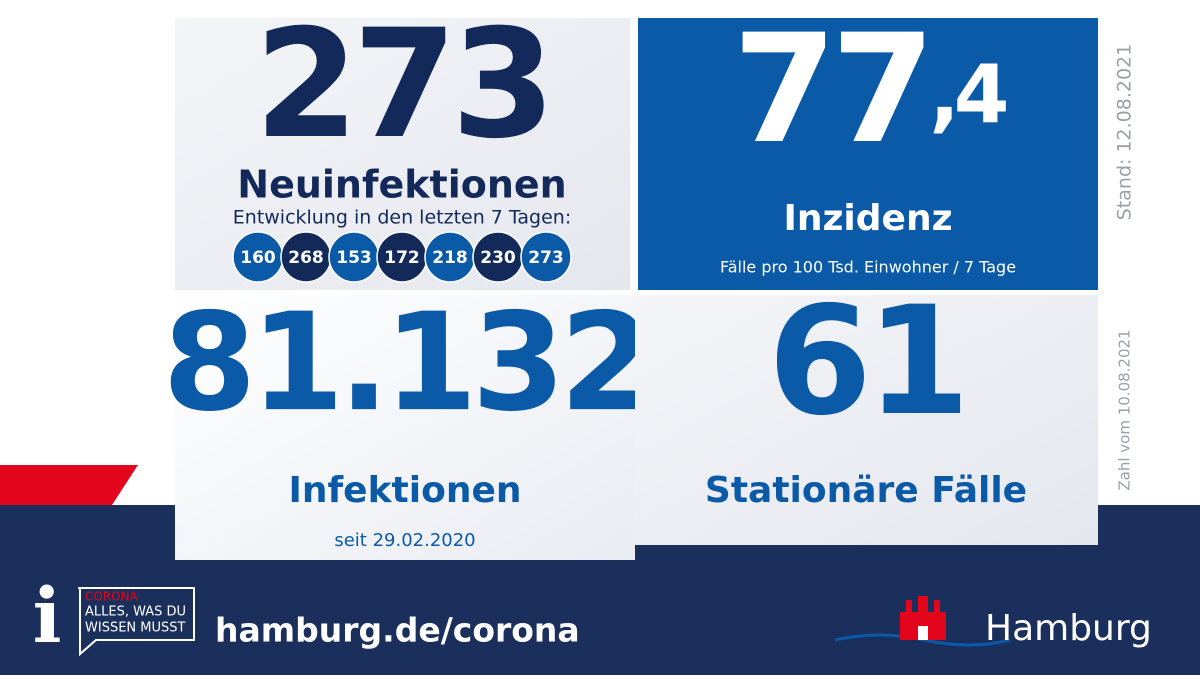 Image resolution: width=1200 pixels, height=679 pixels. I want to click on tile-hospital, so click(866, 420).